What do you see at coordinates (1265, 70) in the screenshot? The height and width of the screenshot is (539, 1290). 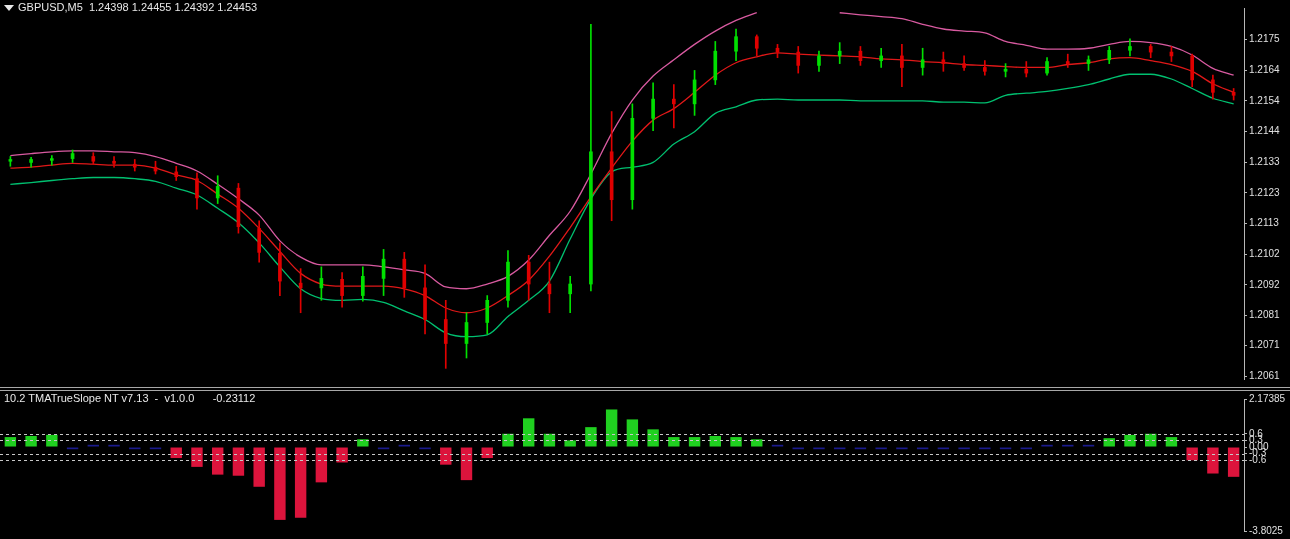 I see `y-tick-label: 1.2164` at bounding box center [1265, 70].